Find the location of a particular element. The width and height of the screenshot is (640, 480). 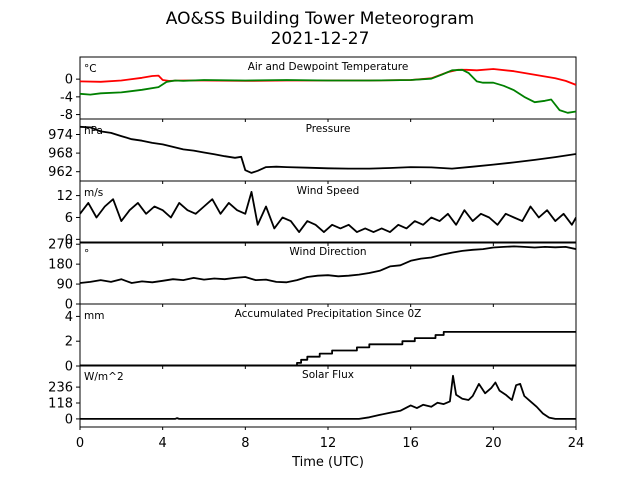

y-tick-label: 6 is located at coordinates (69, 218).